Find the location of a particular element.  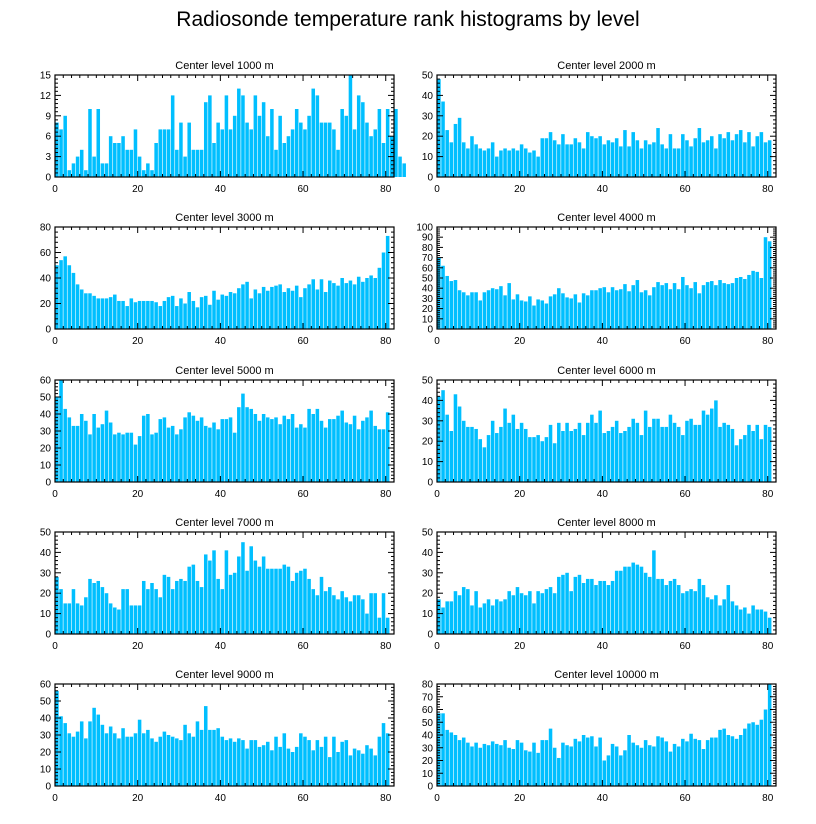

histogram-panel: Center level 7000 m 0 20 40 60 80 0 10 20 30 40 50 is located at coordinates (217, 584).